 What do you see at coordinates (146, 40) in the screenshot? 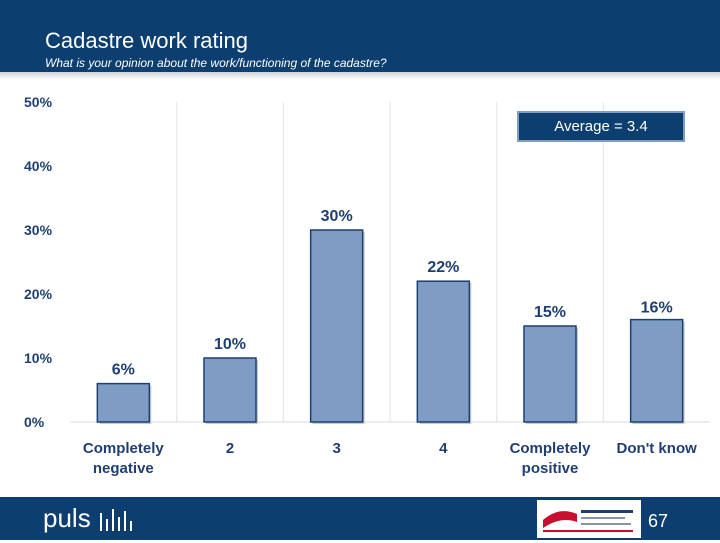
I see `page-title: Cadastre work rating` at bounding box center [146, 40].